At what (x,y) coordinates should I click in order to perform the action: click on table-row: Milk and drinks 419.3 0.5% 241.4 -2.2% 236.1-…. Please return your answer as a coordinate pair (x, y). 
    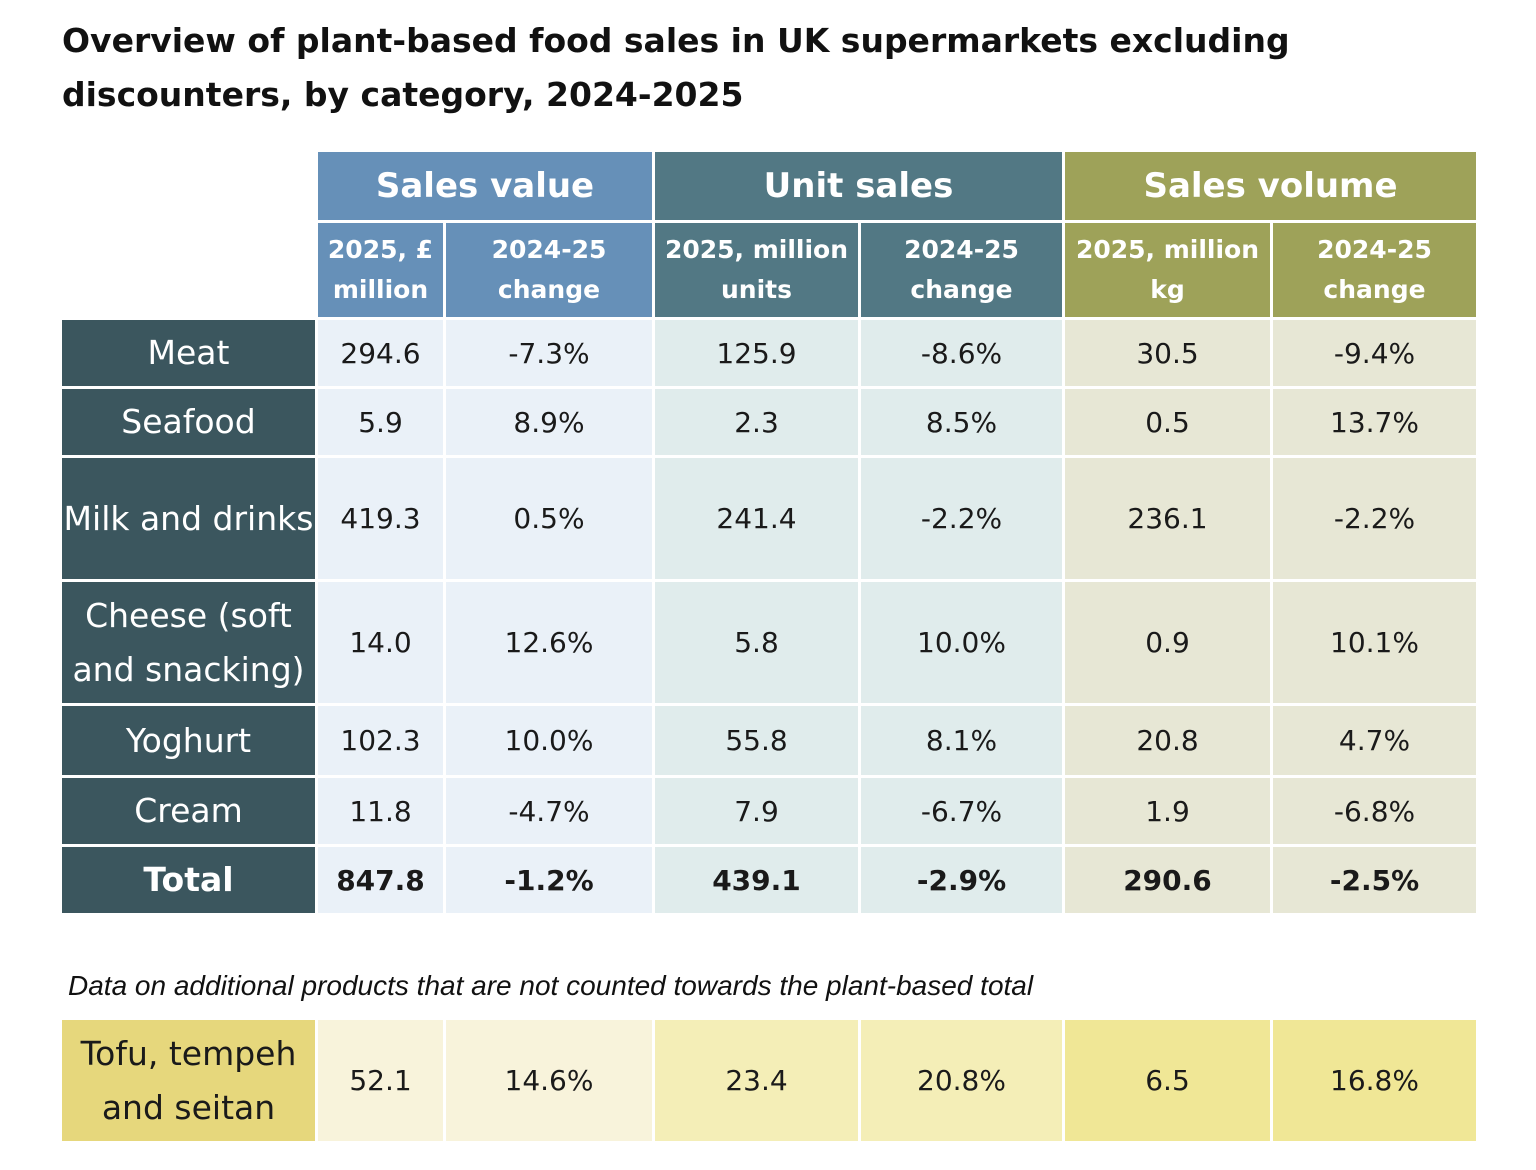
    Looking at the image, I should click on (769, 518).